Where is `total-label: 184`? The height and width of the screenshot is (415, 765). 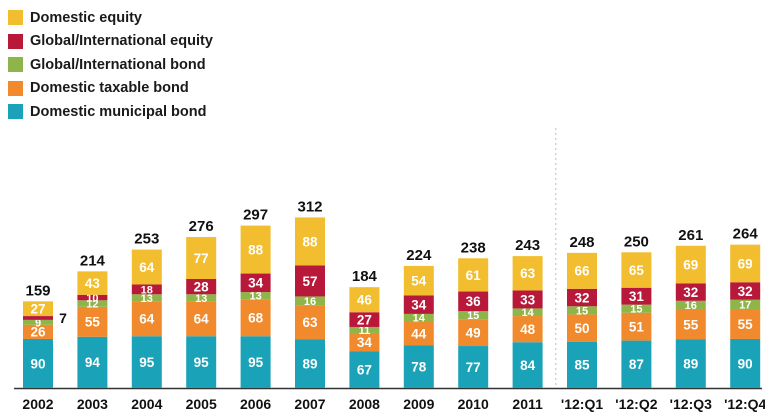 total-label: 184 is located at coordinates (365, 276).